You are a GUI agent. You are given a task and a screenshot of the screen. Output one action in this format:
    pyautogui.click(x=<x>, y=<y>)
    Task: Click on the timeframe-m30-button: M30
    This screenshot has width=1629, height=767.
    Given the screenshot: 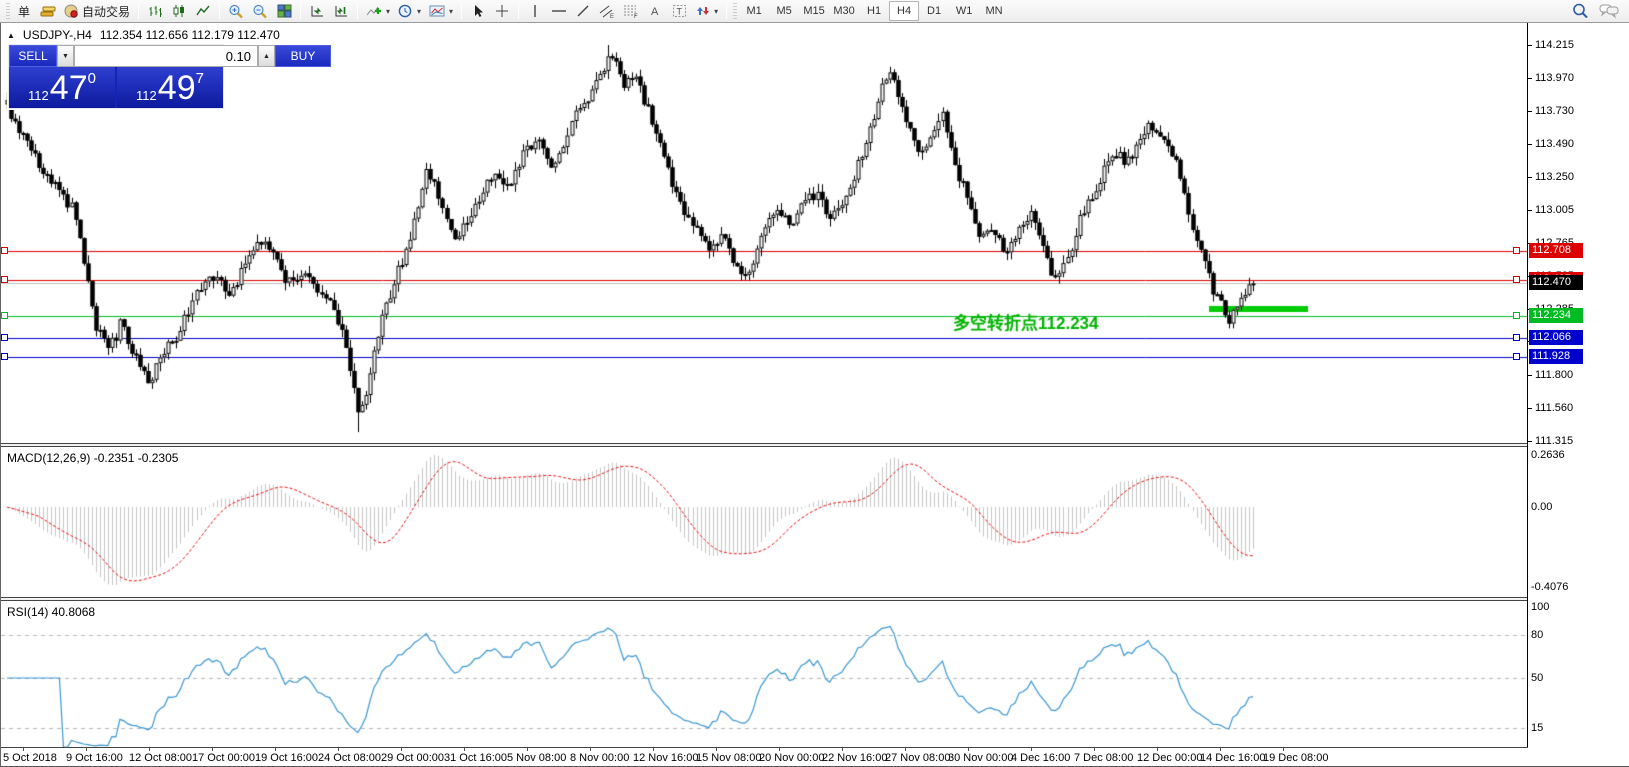 What is the action you would take?
    pyautogui.click(x=844, y=11)
    